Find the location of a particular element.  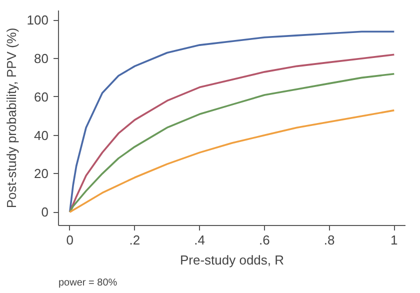

y-tick-label: 60 is located at coordinates (41, 96).